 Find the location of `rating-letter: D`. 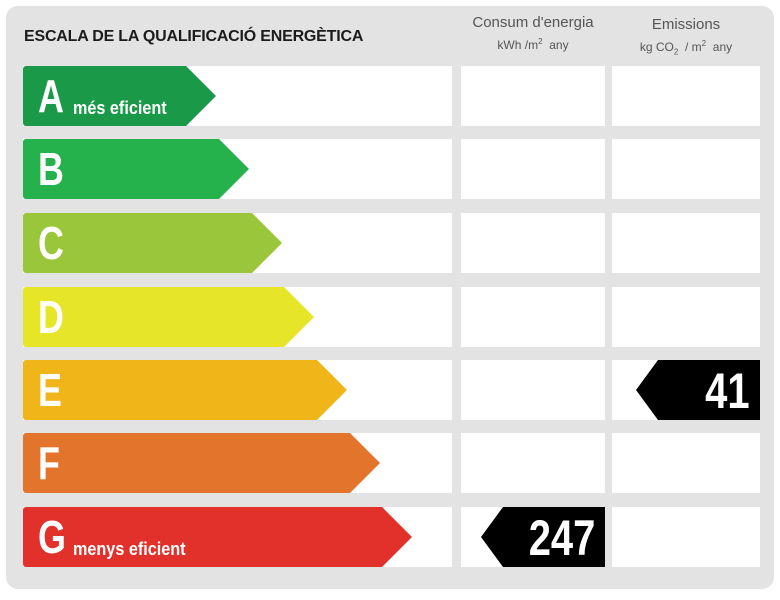

rating-letter: D is located at coordinates (51, 317).